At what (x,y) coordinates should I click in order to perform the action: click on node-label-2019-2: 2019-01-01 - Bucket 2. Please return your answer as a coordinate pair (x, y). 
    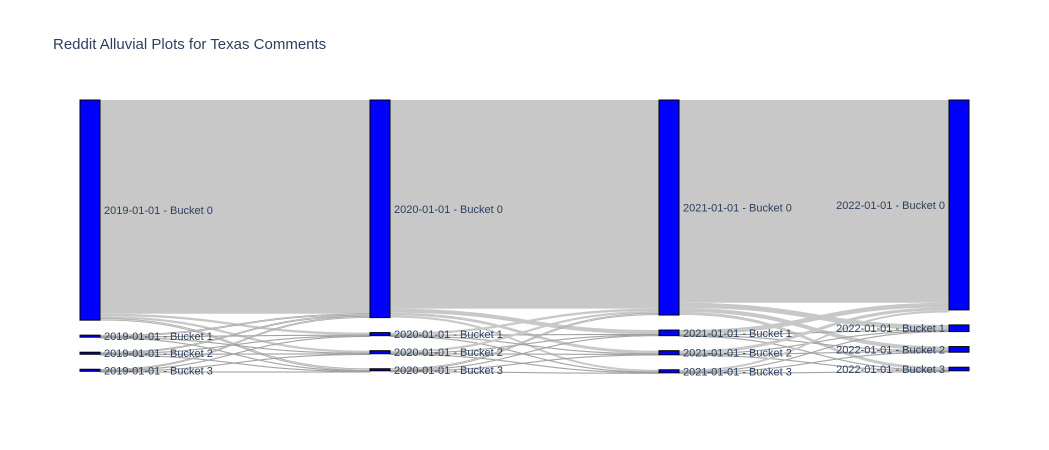
    Looking at the image, I should click on (158, 354).